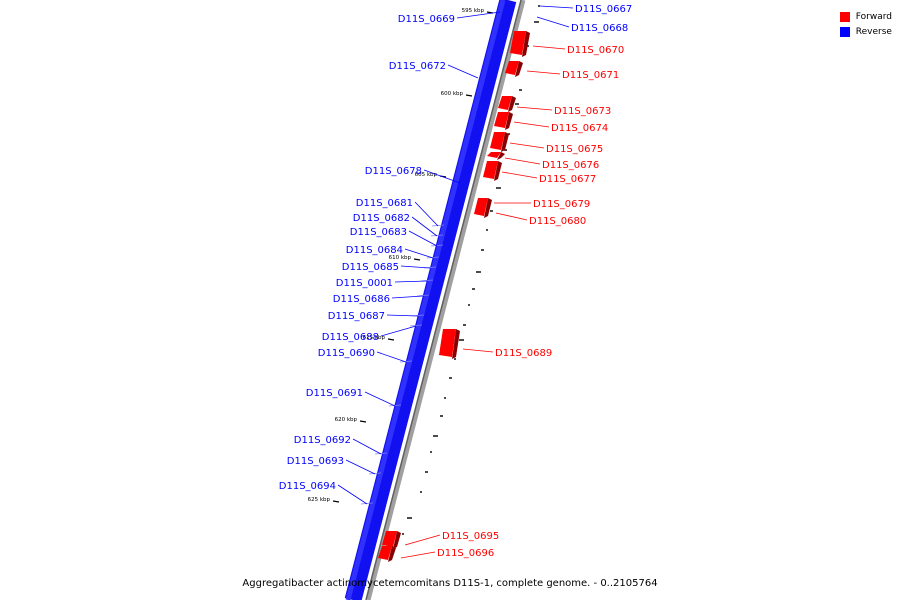  Describe the element at coordinates (590, 75) in the screenshot. I see `gene-label-d11s-0671: D11S_0671` at that location.